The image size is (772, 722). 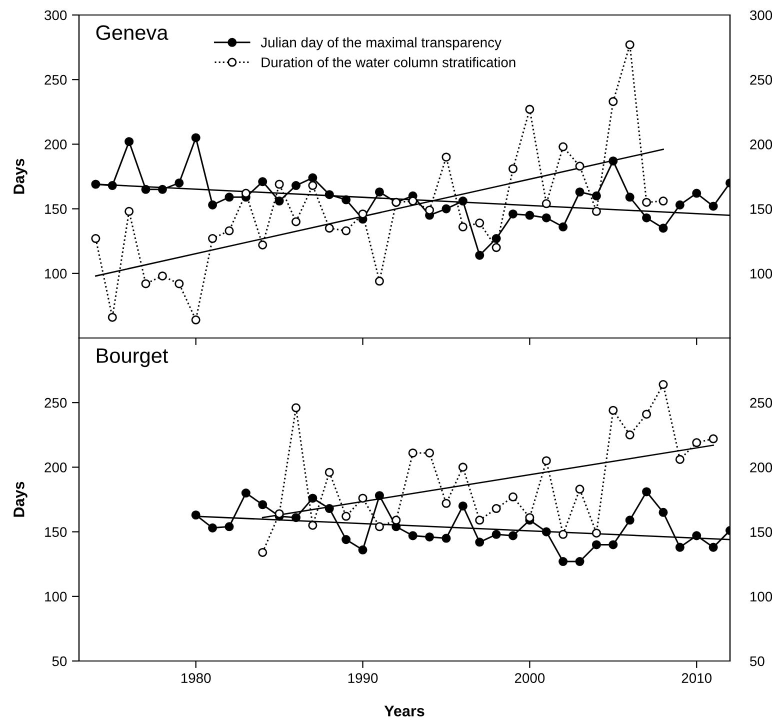 I want to click on x-tick-label: 1990, so click(x=363, y=678).